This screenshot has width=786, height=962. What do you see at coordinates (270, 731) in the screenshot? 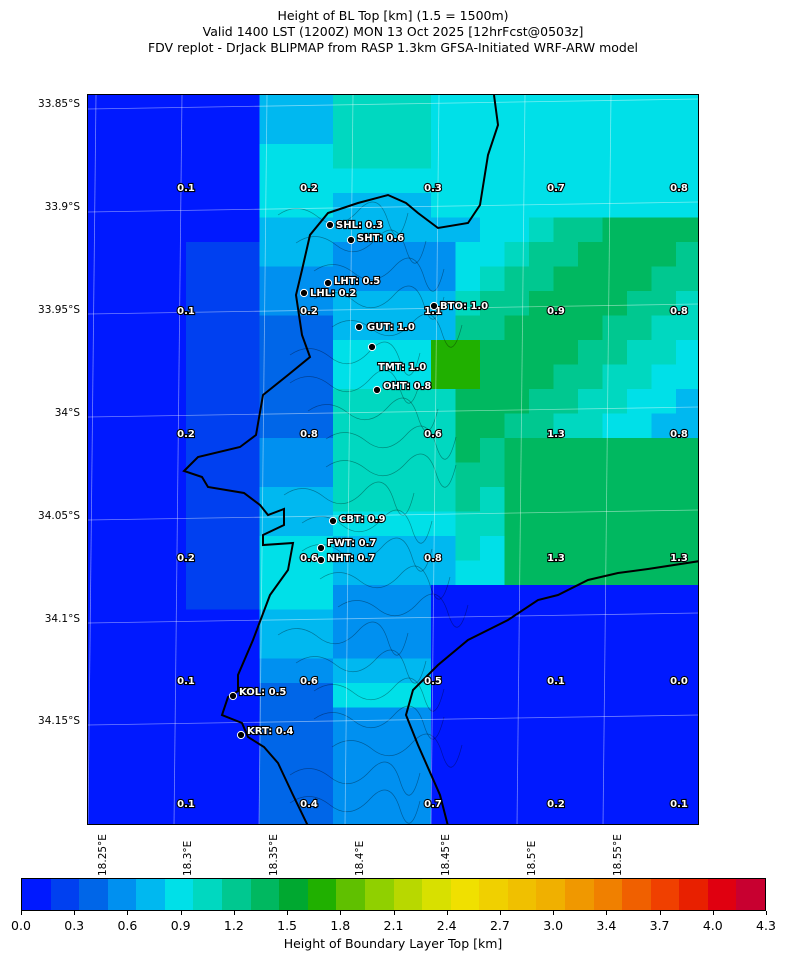
I see `station-label: KRT: 0.4` at bounding box center [270, 731].